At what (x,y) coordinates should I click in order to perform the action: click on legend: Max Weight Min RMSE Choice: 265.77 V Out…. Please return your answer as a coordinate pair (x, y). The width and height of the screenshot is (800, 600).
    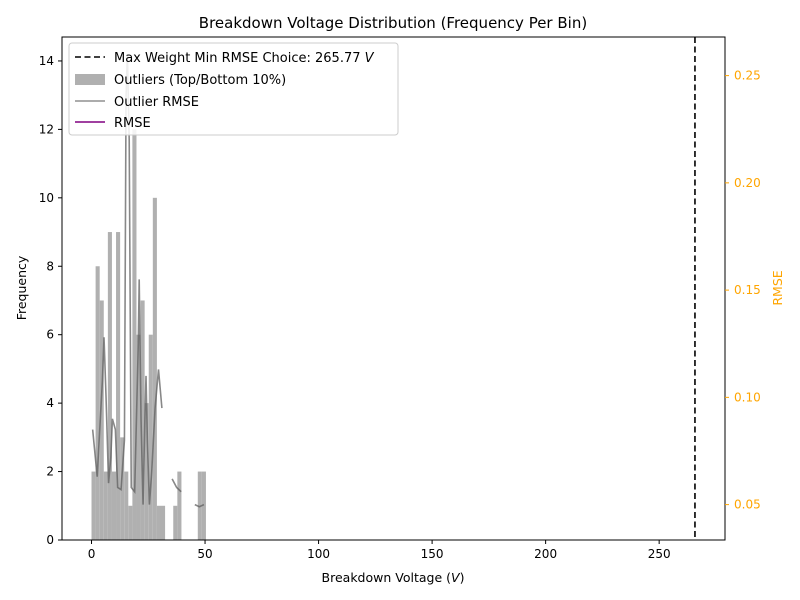
    Looking at the image, I should click on (233, 89).